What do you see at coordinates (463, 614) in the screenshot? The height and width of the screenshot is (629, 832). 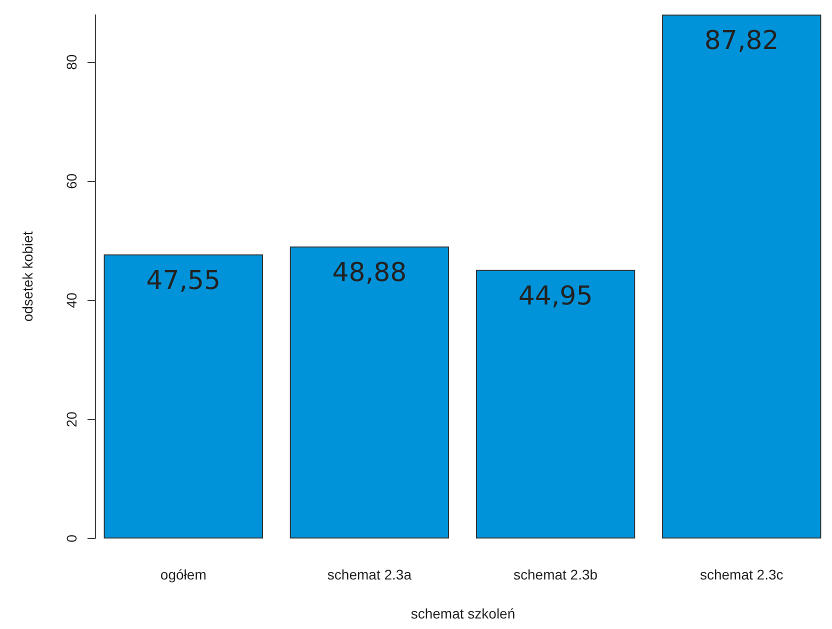 I see `x-axis-title: schemat szkoleń` at bounding box center [463, 614].